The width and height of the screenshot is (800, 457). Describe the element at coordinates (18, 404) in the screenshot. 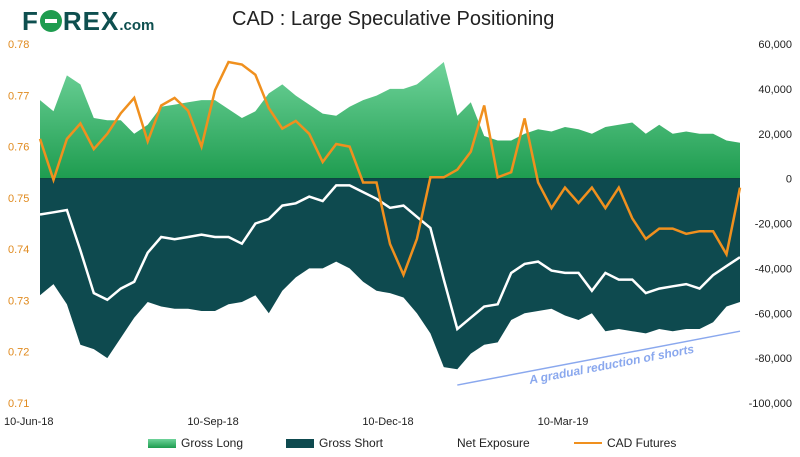

I see `left-axis-tick: 0.71` at that location.